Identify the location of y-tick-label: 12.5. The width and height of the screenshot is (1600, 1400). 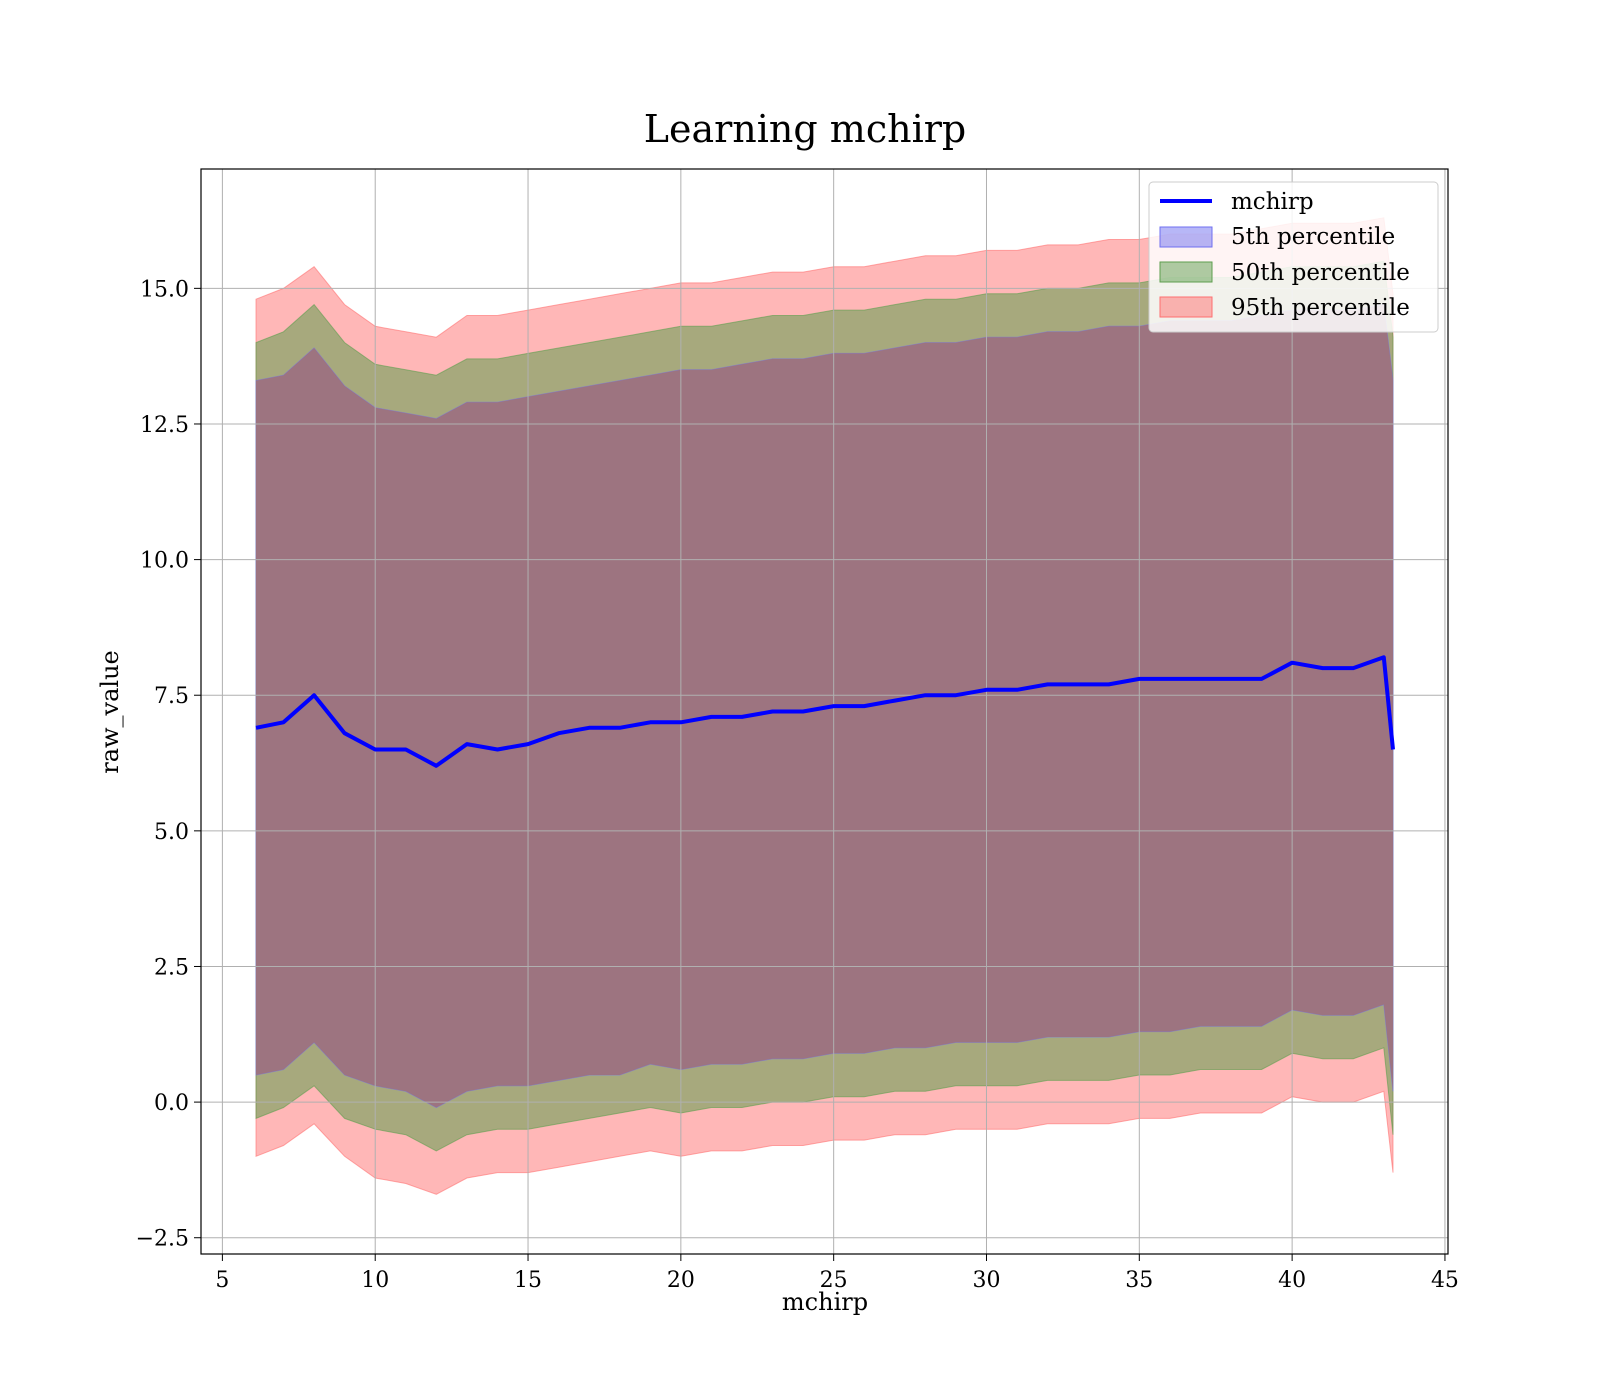
(164, 425).